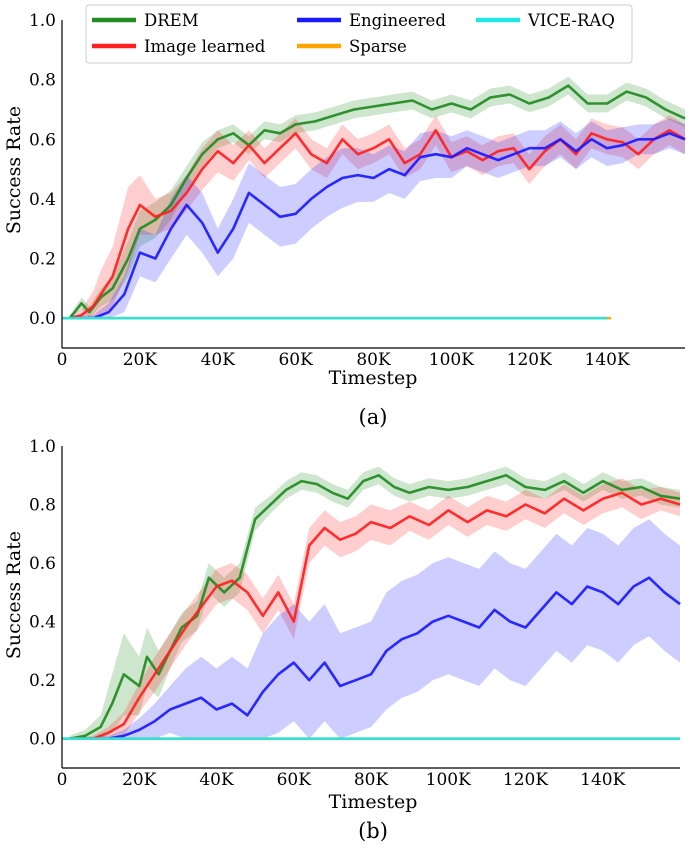 This screenshot has height=848, width=690. I want to click on plot-a-y-tick-label: 0.8, so click(42, 81).